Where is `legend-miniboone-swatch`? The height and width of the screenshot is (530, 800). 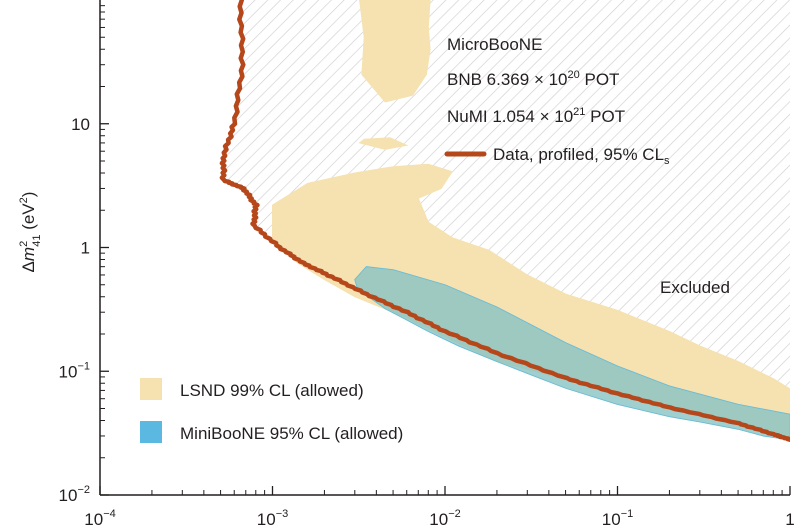
legend-miniboone-swatch is located at coordinates (151, 432).